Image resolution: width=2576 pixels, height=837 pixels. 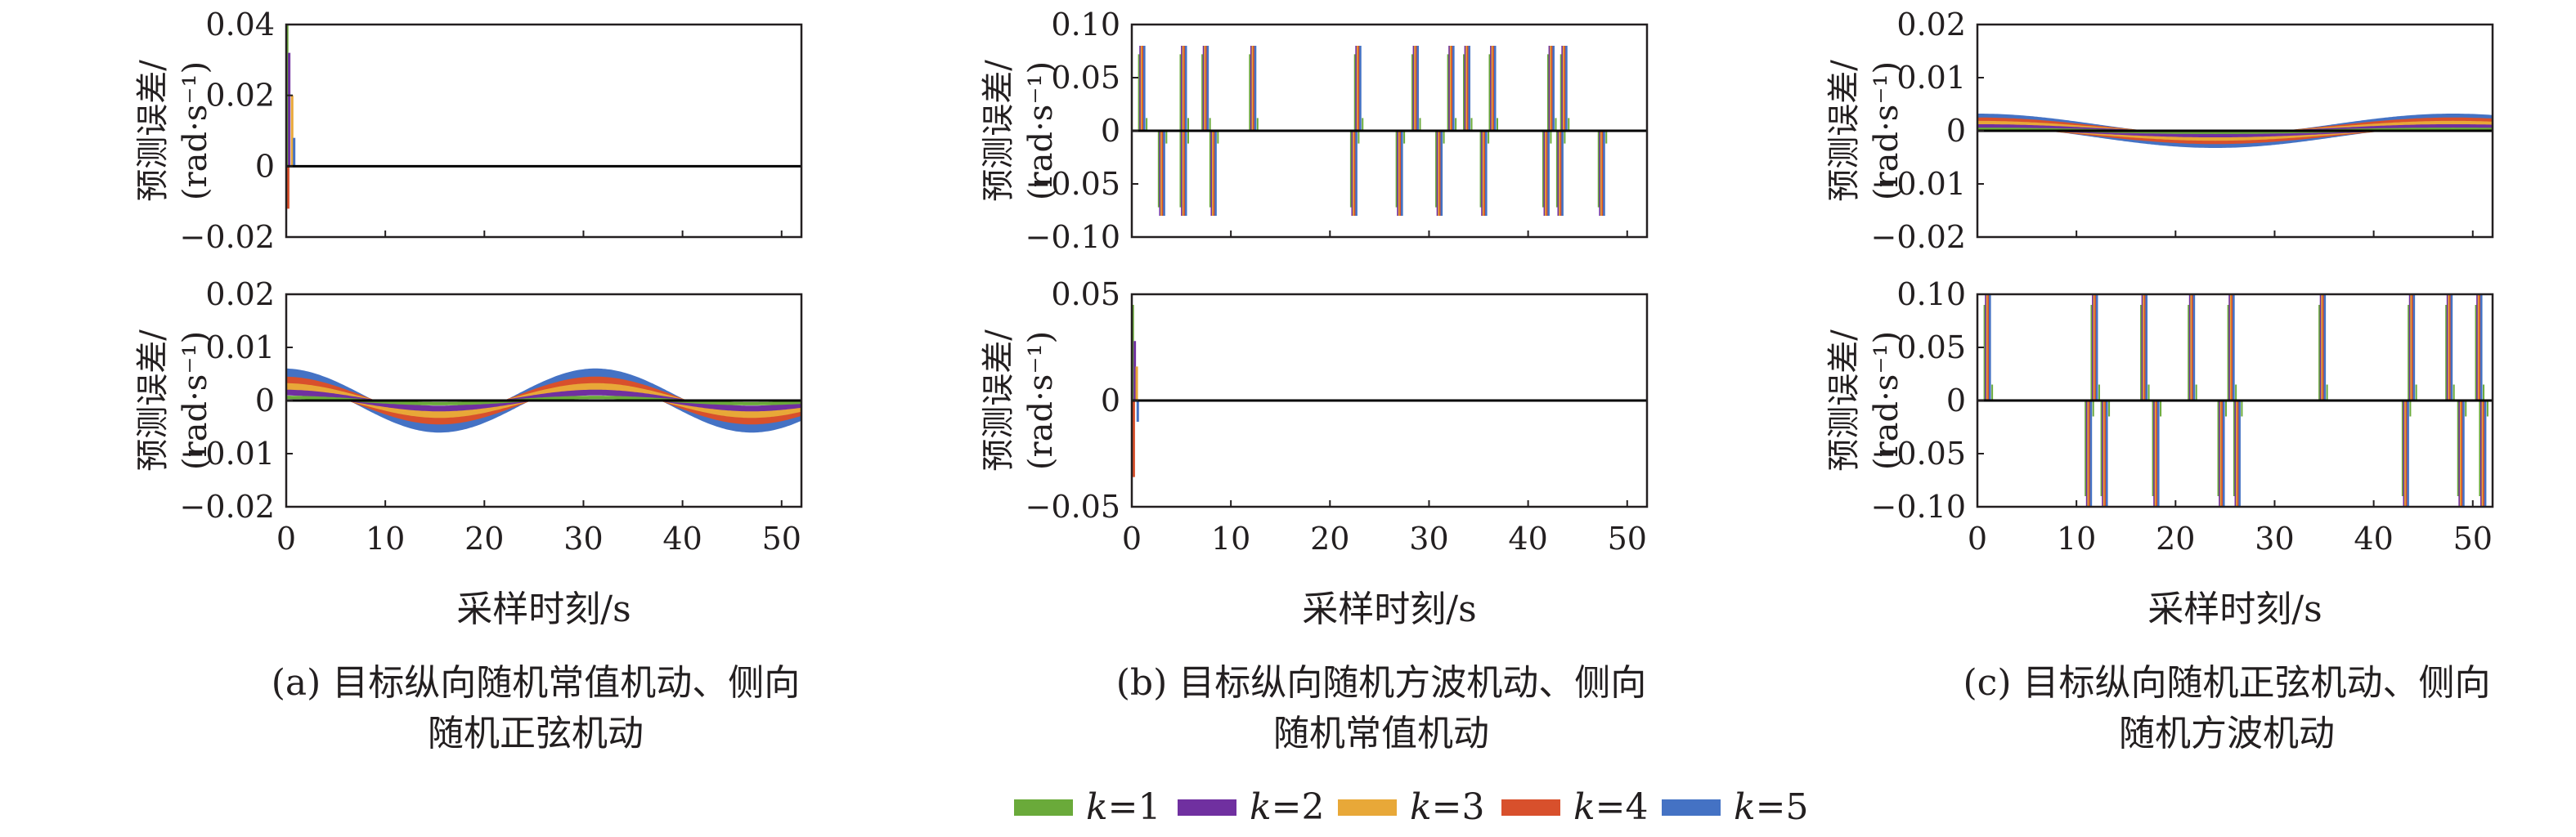 I want to click on panel-caption-line1: (c) 目标纵向随机正弦机动、侧向, so click(x=2227, y=683).